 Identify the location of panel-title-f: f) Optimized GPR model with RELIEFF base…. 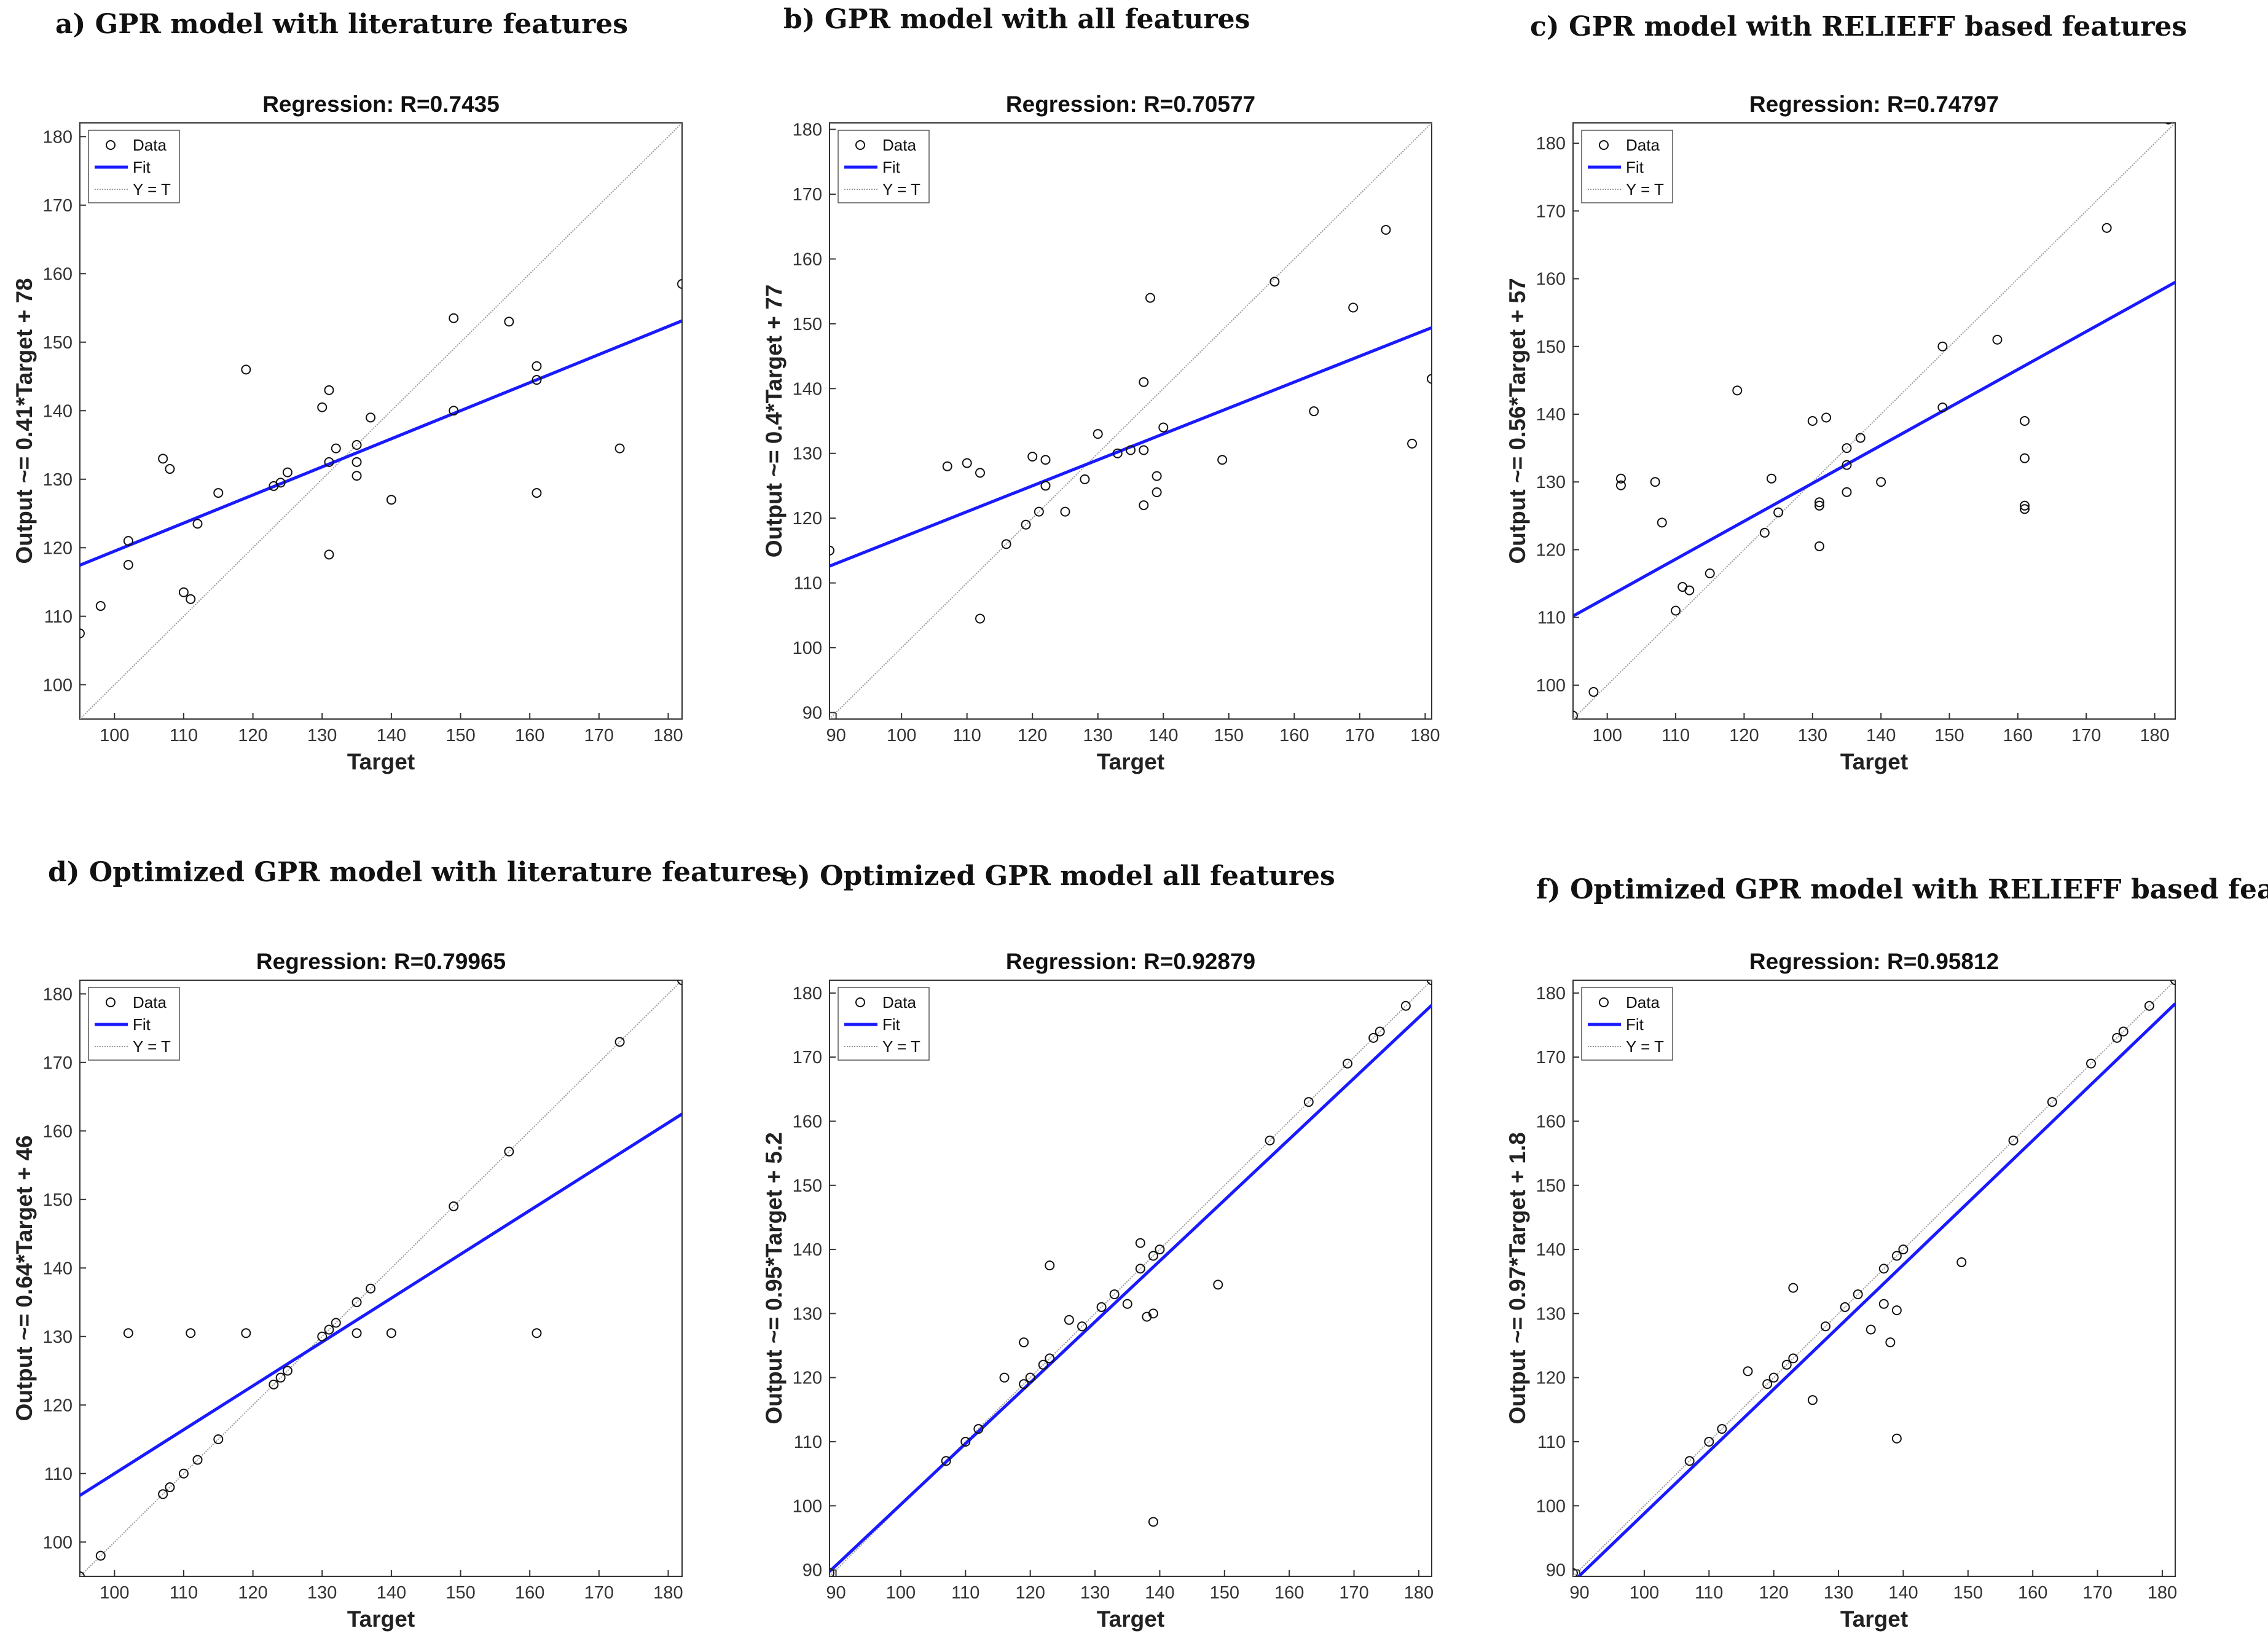
(1902, 889).